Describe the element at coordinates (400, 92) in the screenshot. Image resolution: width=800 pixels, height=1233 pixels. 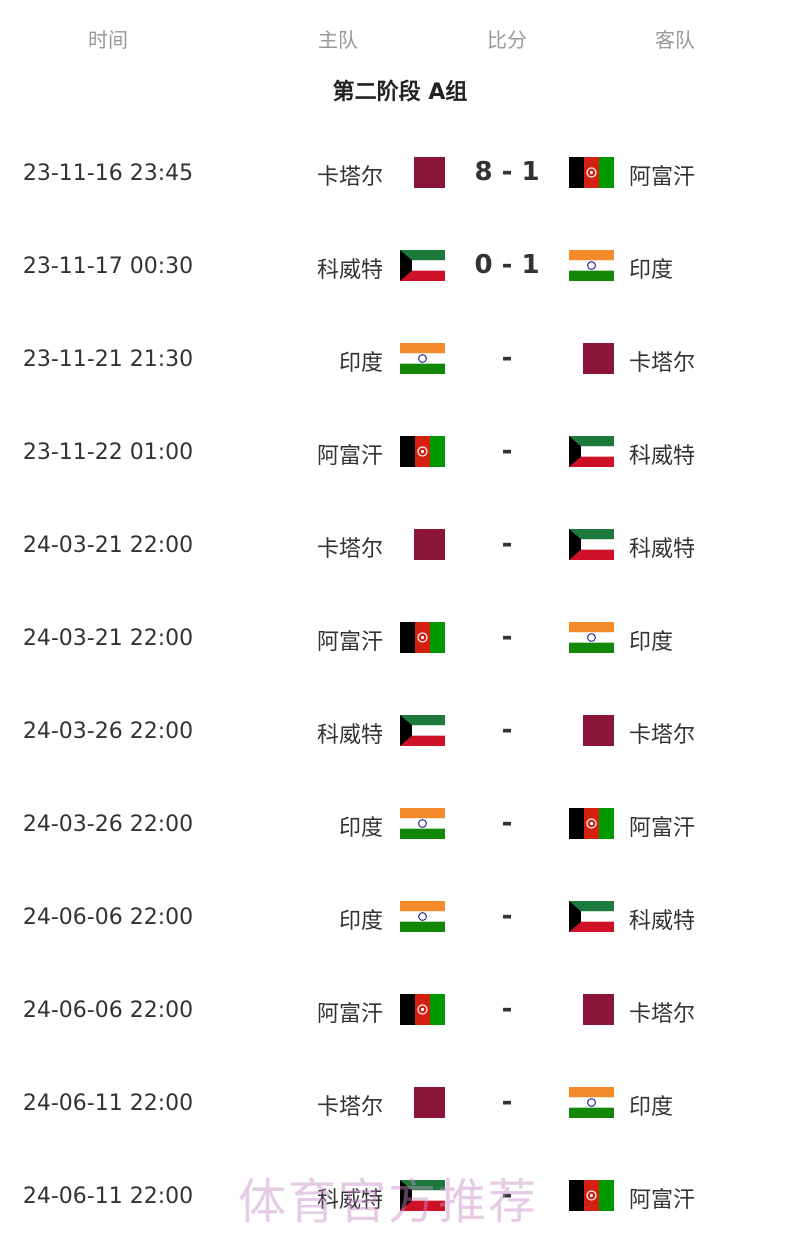
I see `group-title: 第二阶段 A组` at that location.